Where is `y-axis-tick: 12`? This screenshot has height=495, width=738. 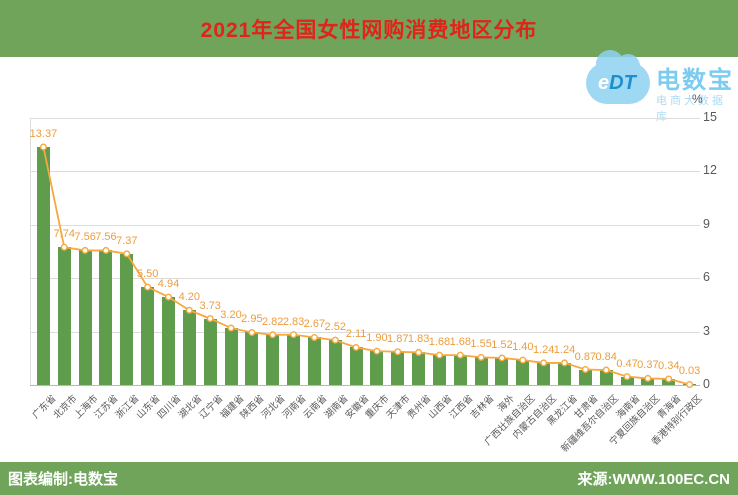 y-axis-tick: 12 is located at coordinates (710, 170).